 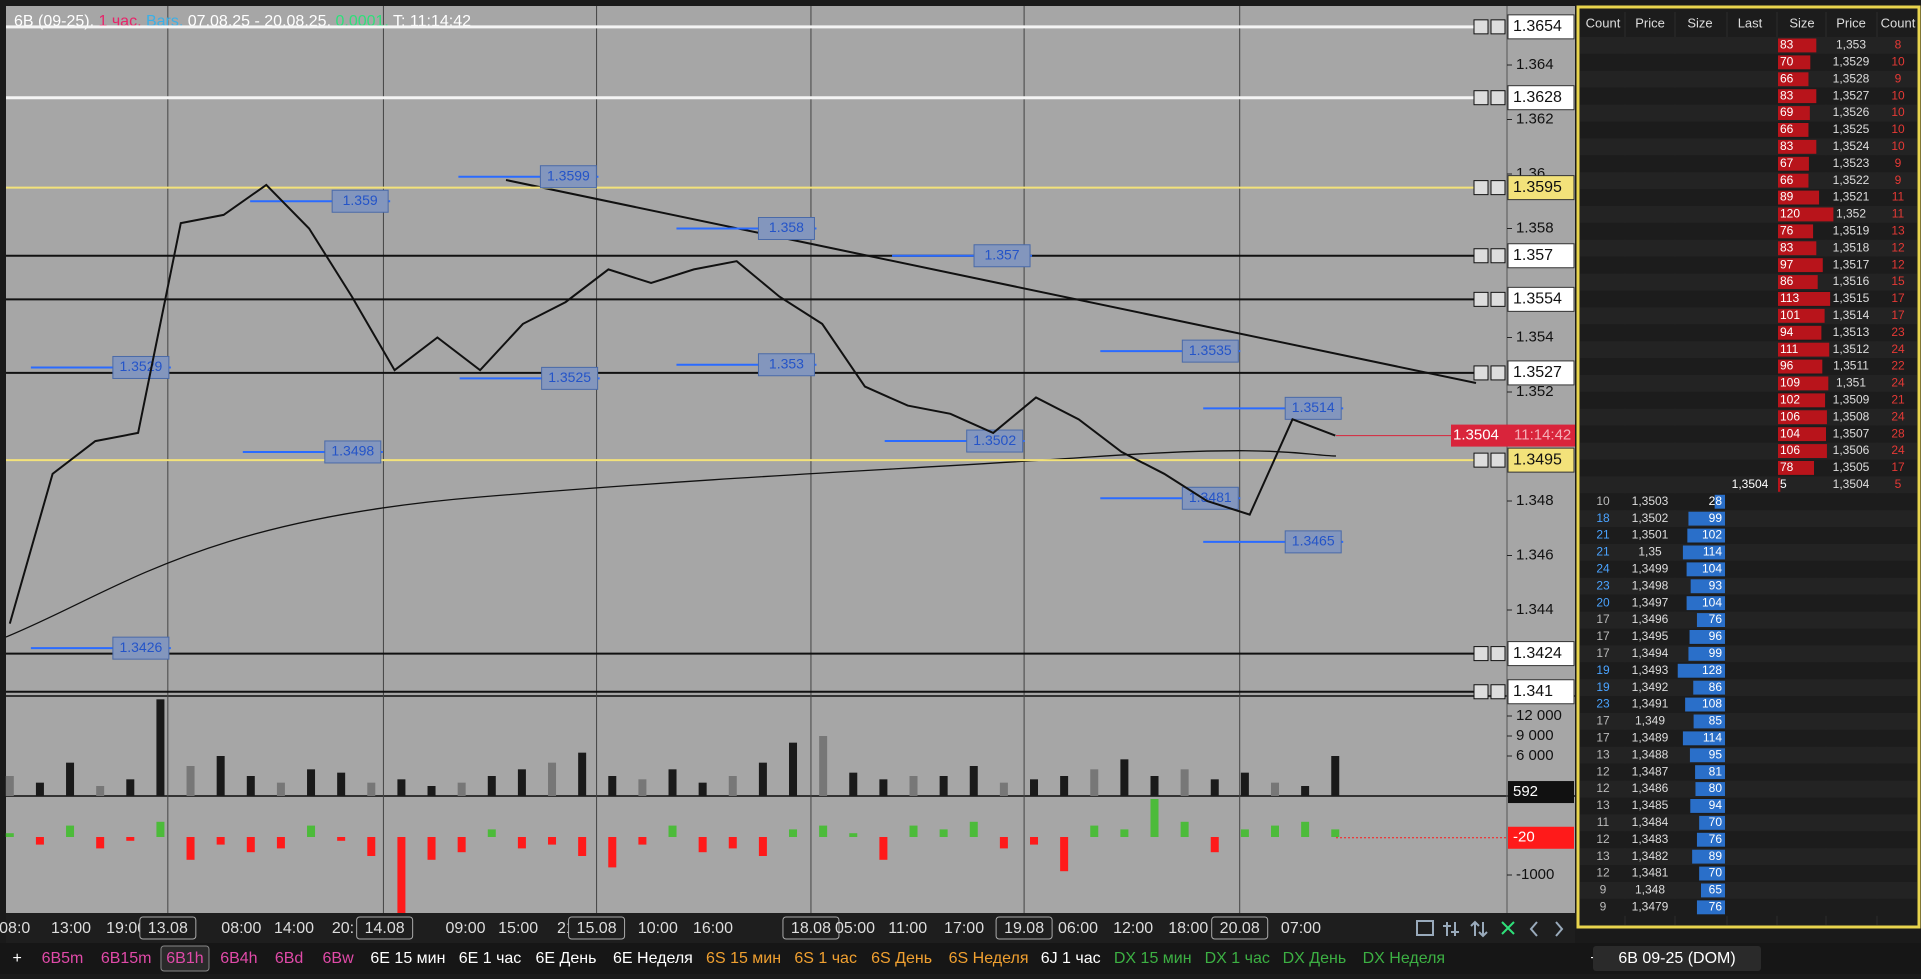 I want to click on tab: 6E День, so click(x=565, y=958).